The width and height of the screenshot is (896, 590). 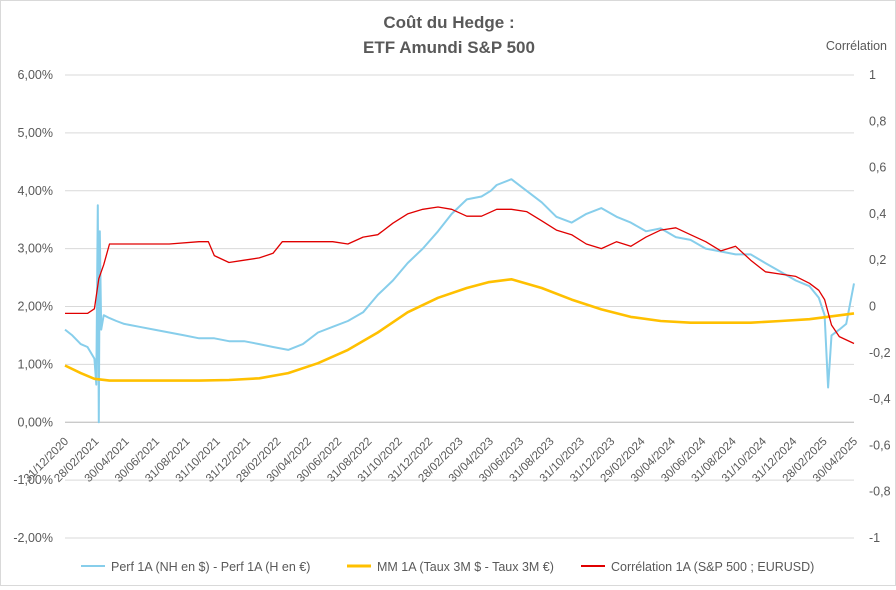 I want to click on right-axis-tick-label: -1, so click(x=874, y=538).